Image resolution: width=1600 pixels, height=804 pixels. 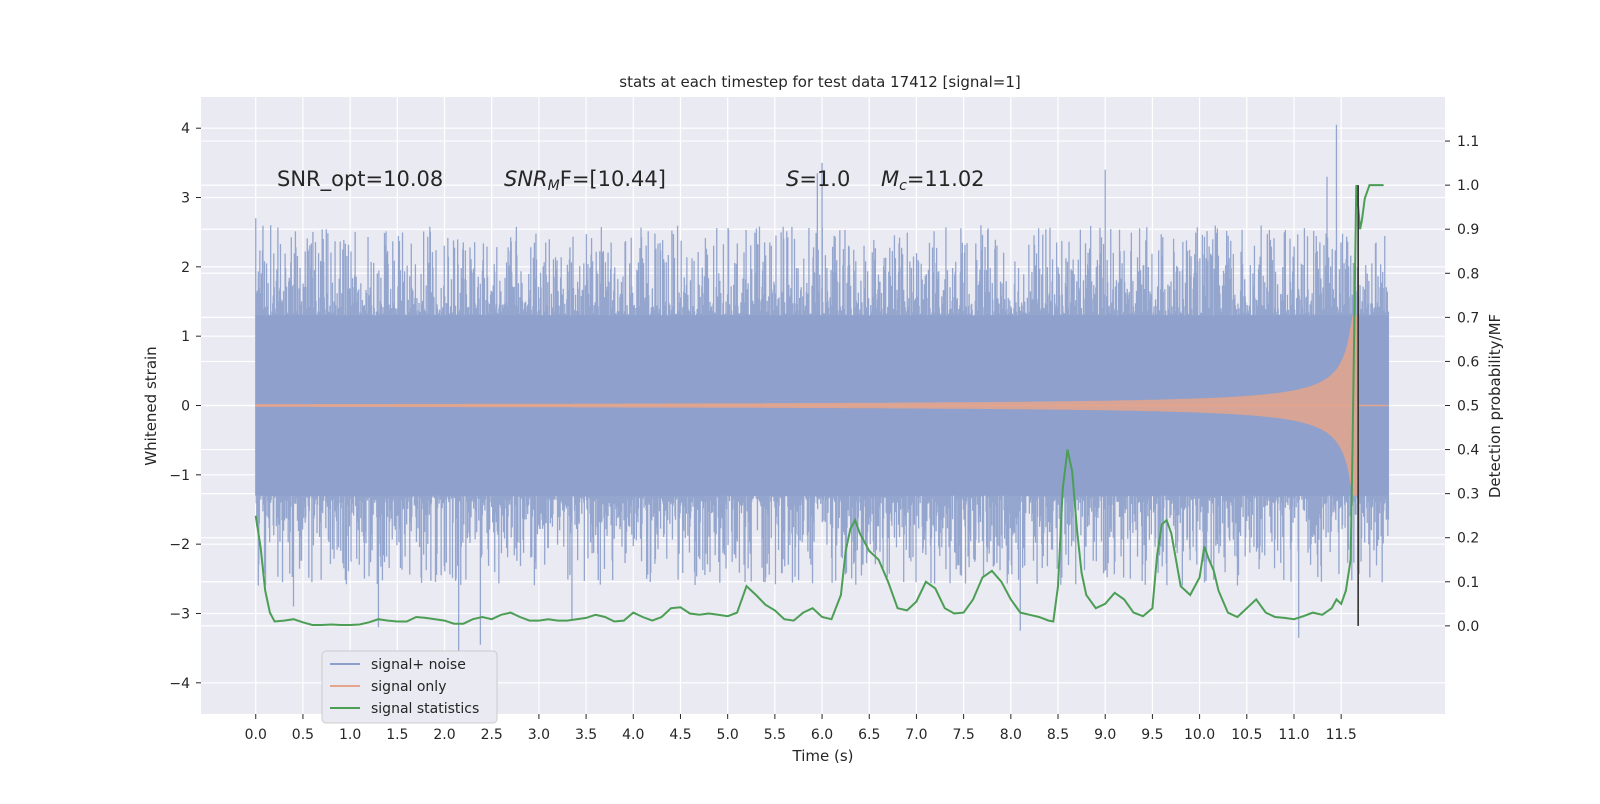 What do you see at coordinates (185, 337) in the screenshot?
I see `y-left-tick-label: 1` at bounding box center [185, 337].